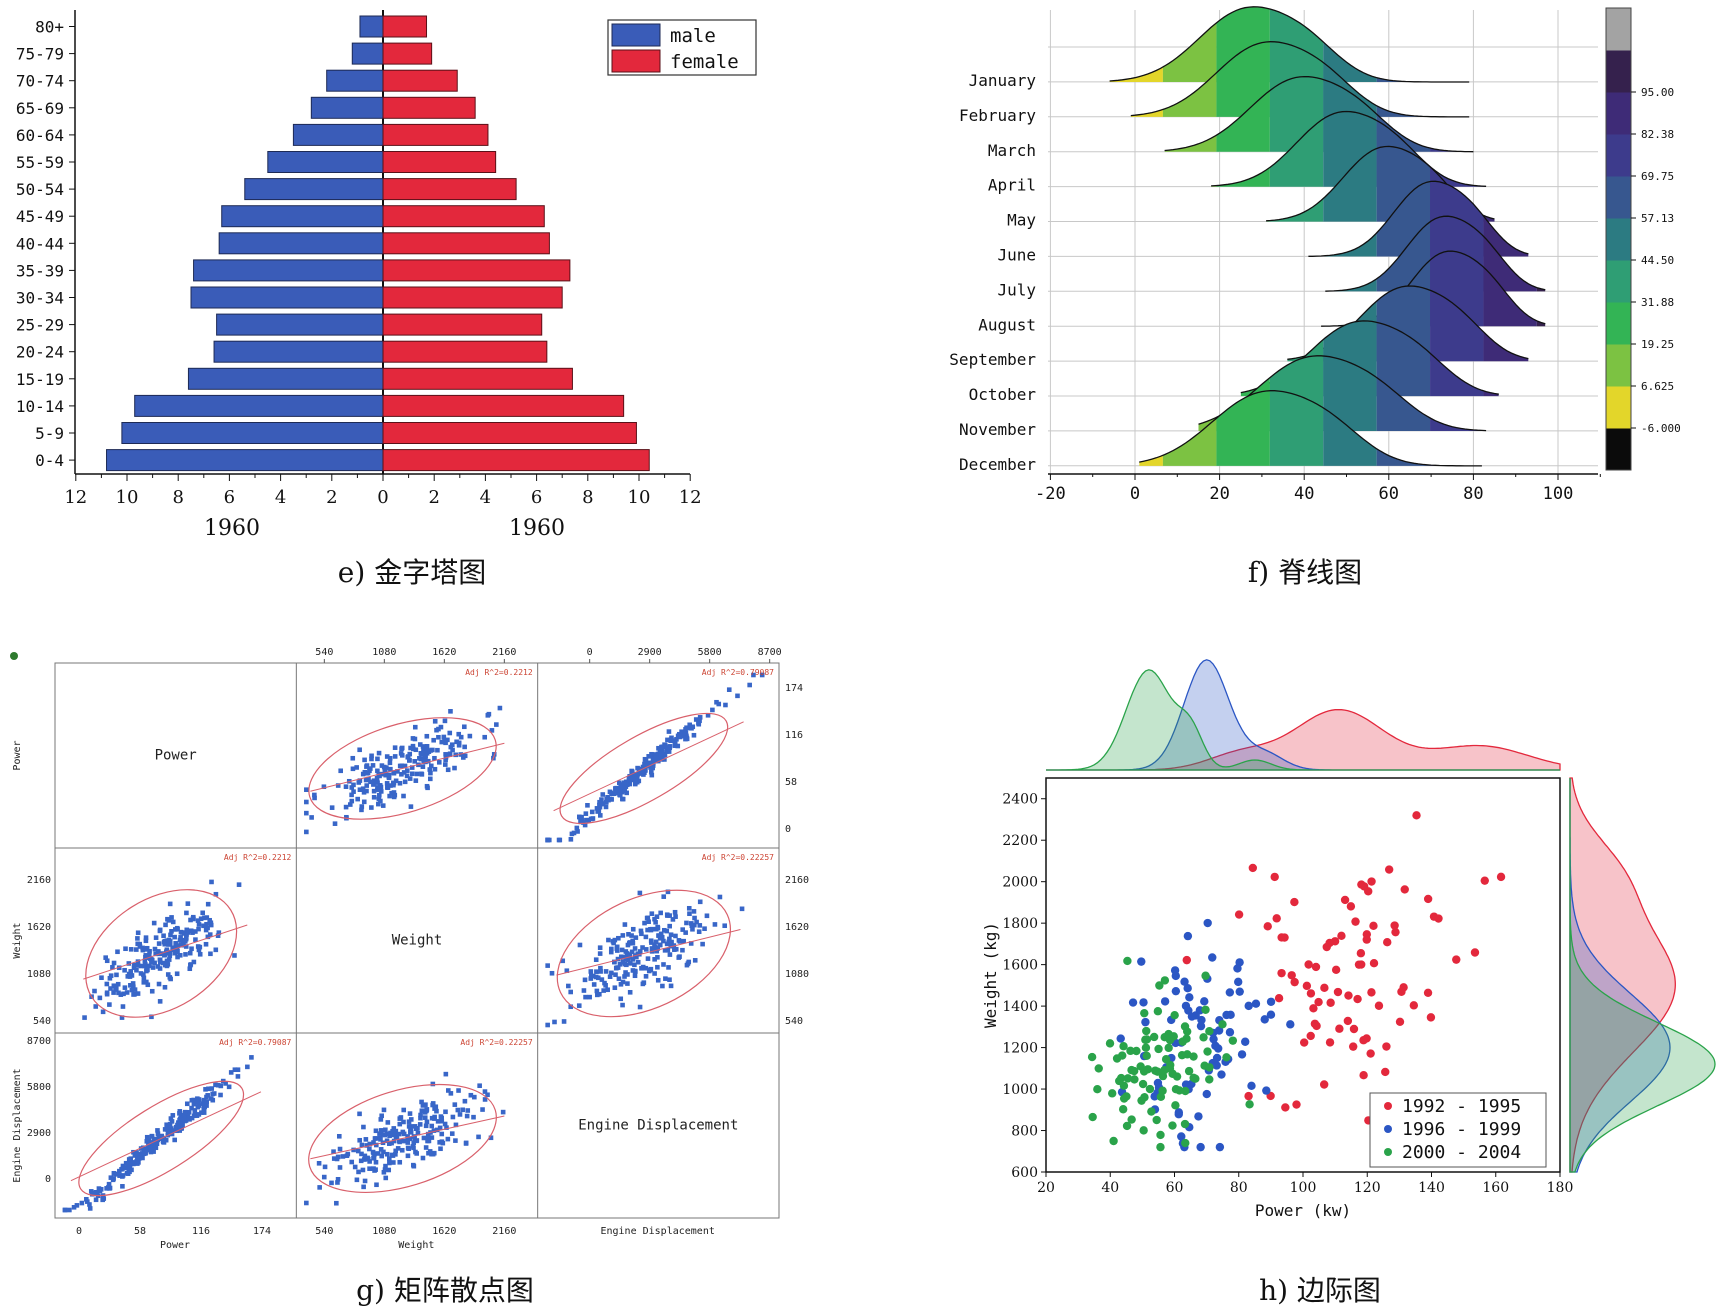  I want to click on x-tick-label: 80, so click(1239, 1188).